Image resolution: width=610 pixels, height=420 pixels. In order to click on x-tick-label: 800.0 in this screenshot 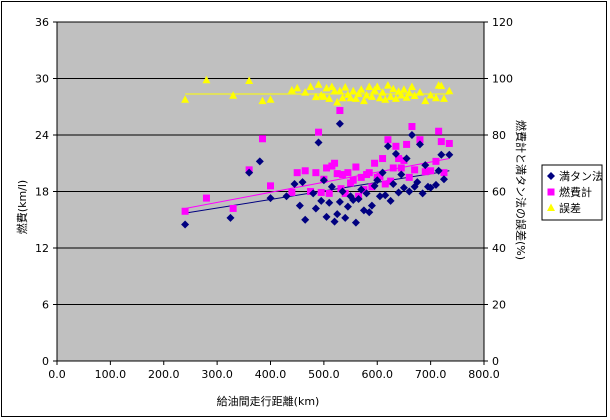, I will do `click(484, 374)`.